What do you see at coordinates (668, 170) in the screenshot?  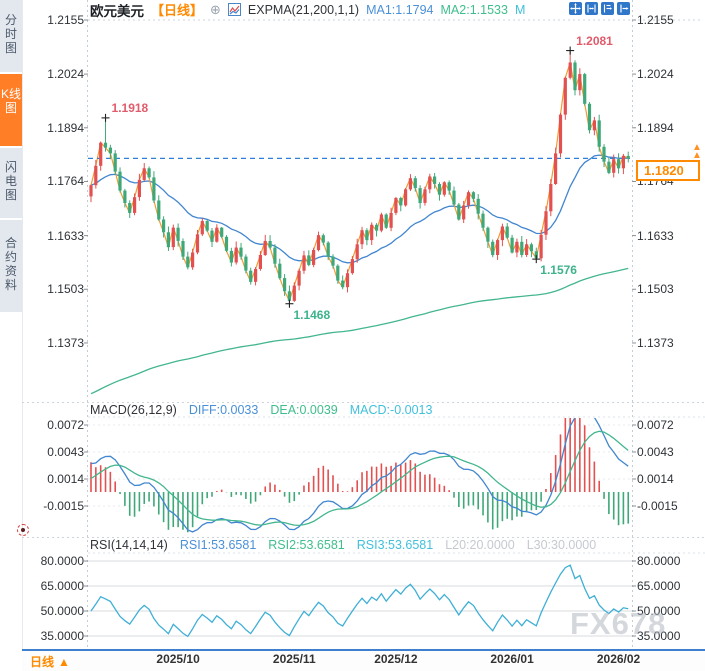 I see `current-price-box: 1.1820` at bounding box center [668, 170].